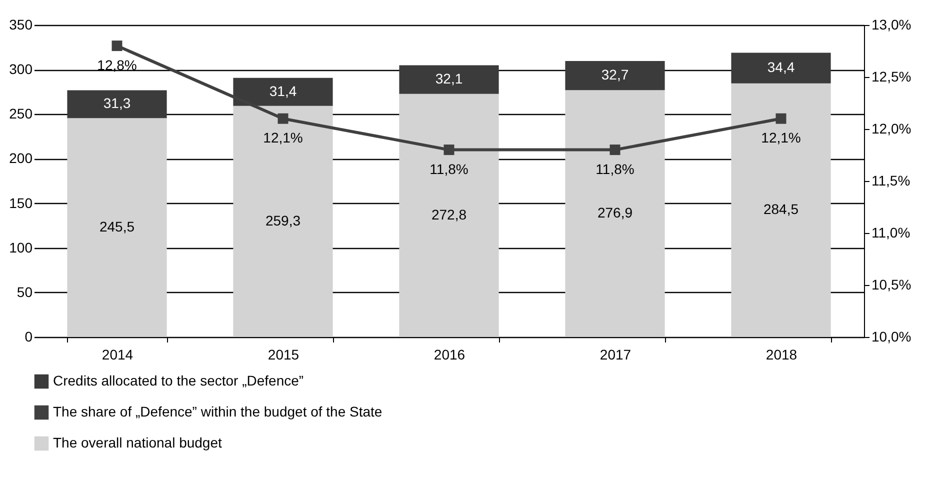  Describe the element at coordinates (21, 158) in the screenshot. I see `y-tick-label: 200` at that location.